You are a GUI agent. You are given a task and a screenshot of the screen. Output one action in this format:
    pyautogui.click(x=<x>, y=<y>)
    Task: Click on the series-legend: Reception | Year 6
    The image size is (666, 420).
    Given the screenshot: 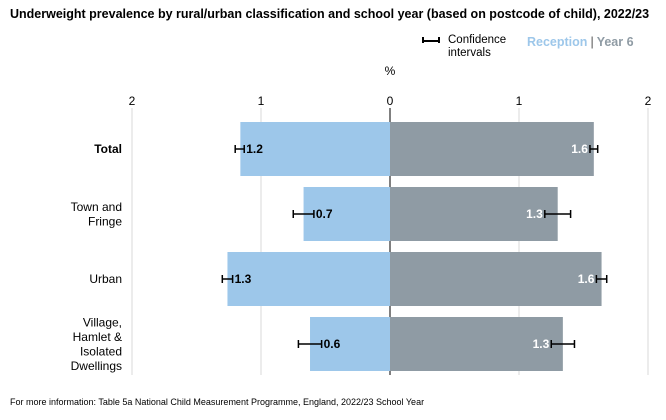 What is the action you would take?
    pyautogui.click(x=580, y=42)
    